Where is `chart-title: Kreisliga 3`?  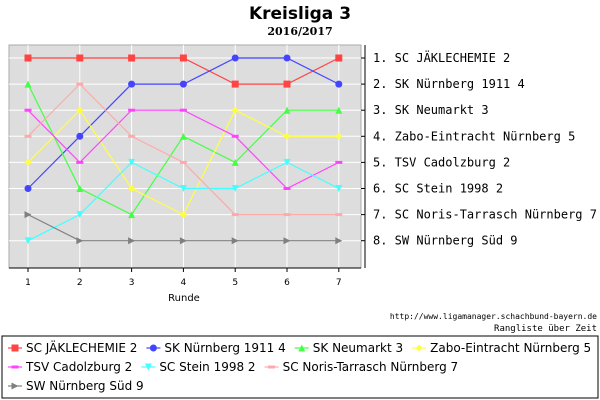
chart-title: Kreisliga 3 is located at coordinates (300, 14).